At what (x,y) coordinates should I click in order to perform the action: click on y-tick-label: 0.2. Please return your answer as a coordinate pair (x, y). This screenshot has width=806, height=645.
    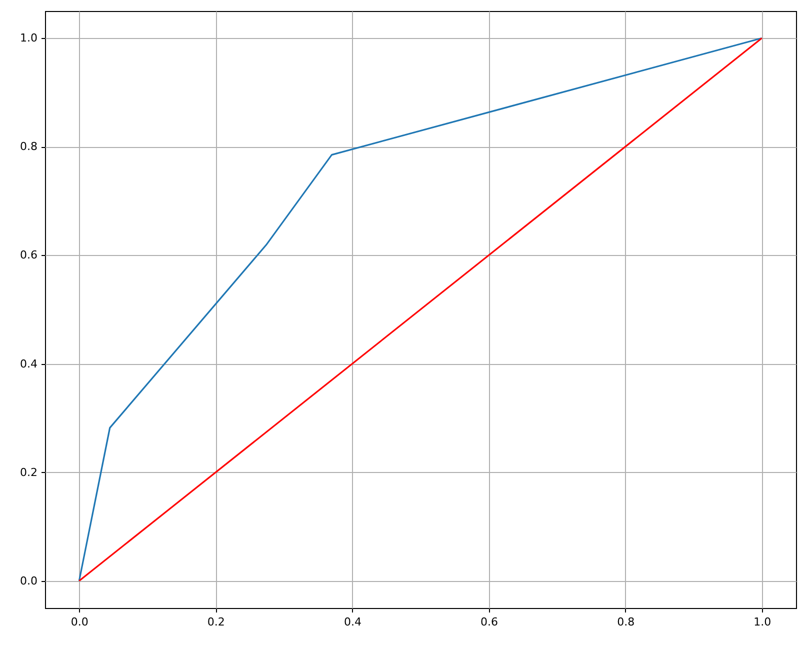
    Looking at the image, I should click on (29, 472).